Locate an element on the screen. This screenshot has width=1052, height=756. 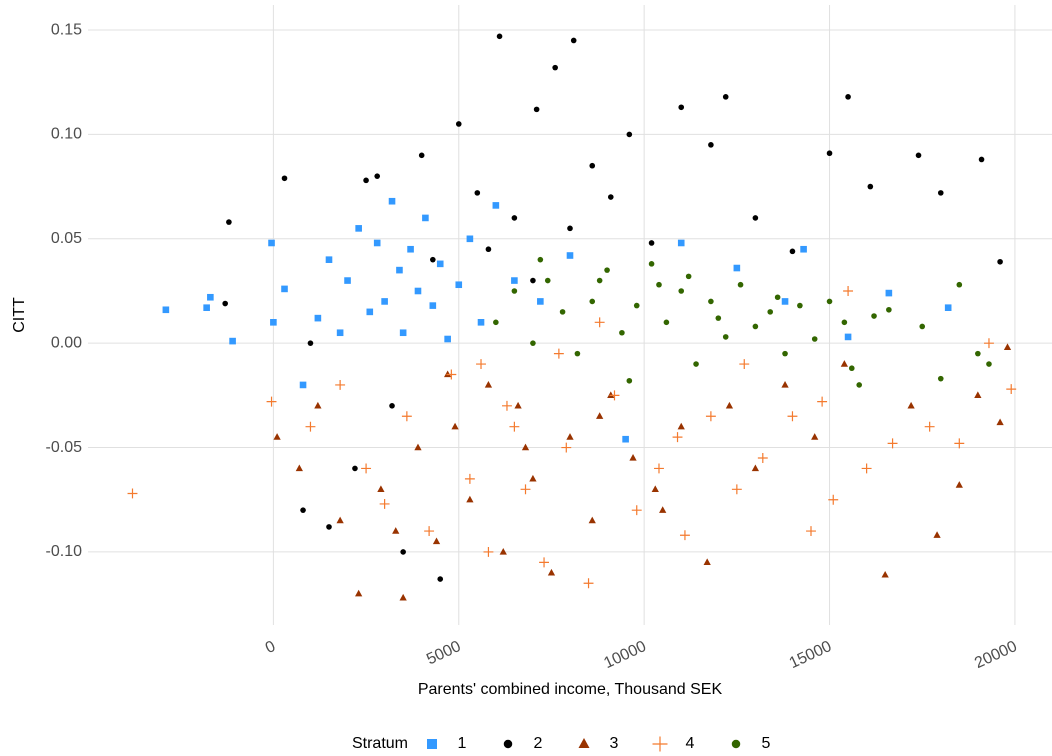
legend-label: 5 is located at coordinates (766, 743).